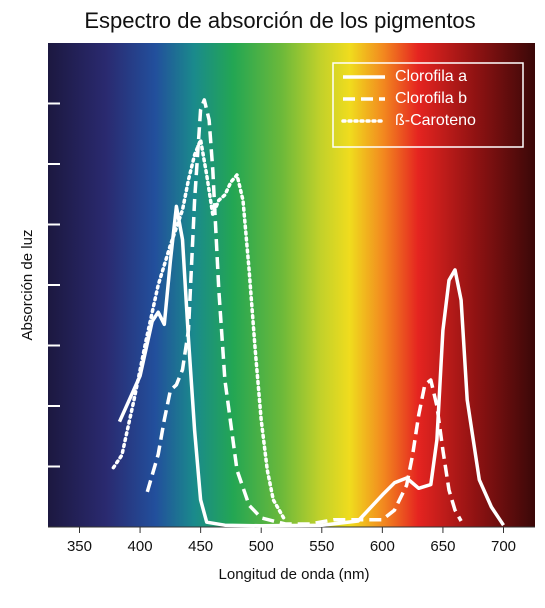 The height and width of the screenshot is (608, 545). What do you see at coordinates (382, 546) in the screenshot?
I see `x-tick-label: 600` at bounding box center [382, 546].